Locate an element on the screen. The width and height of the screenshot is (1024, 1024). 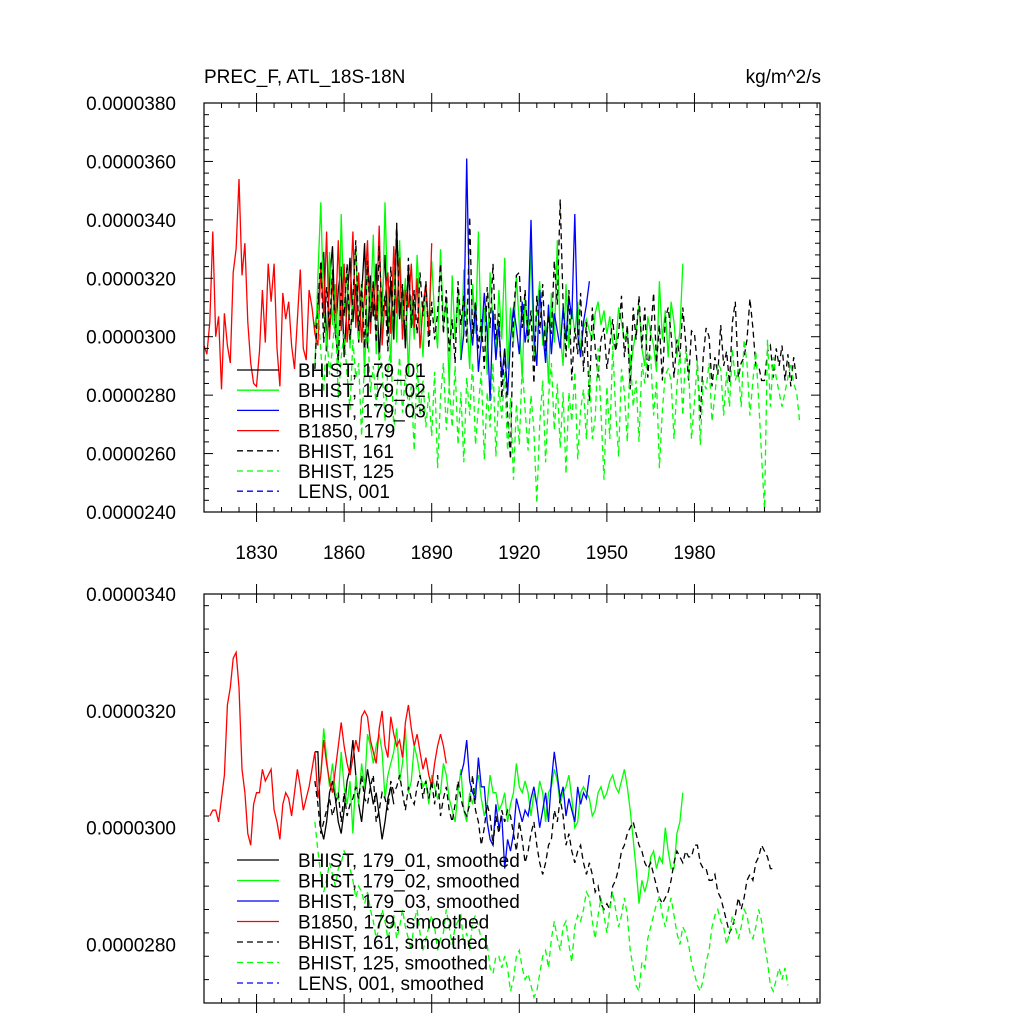
x-tick-label: 1890 is located at coordinates (432, 553).